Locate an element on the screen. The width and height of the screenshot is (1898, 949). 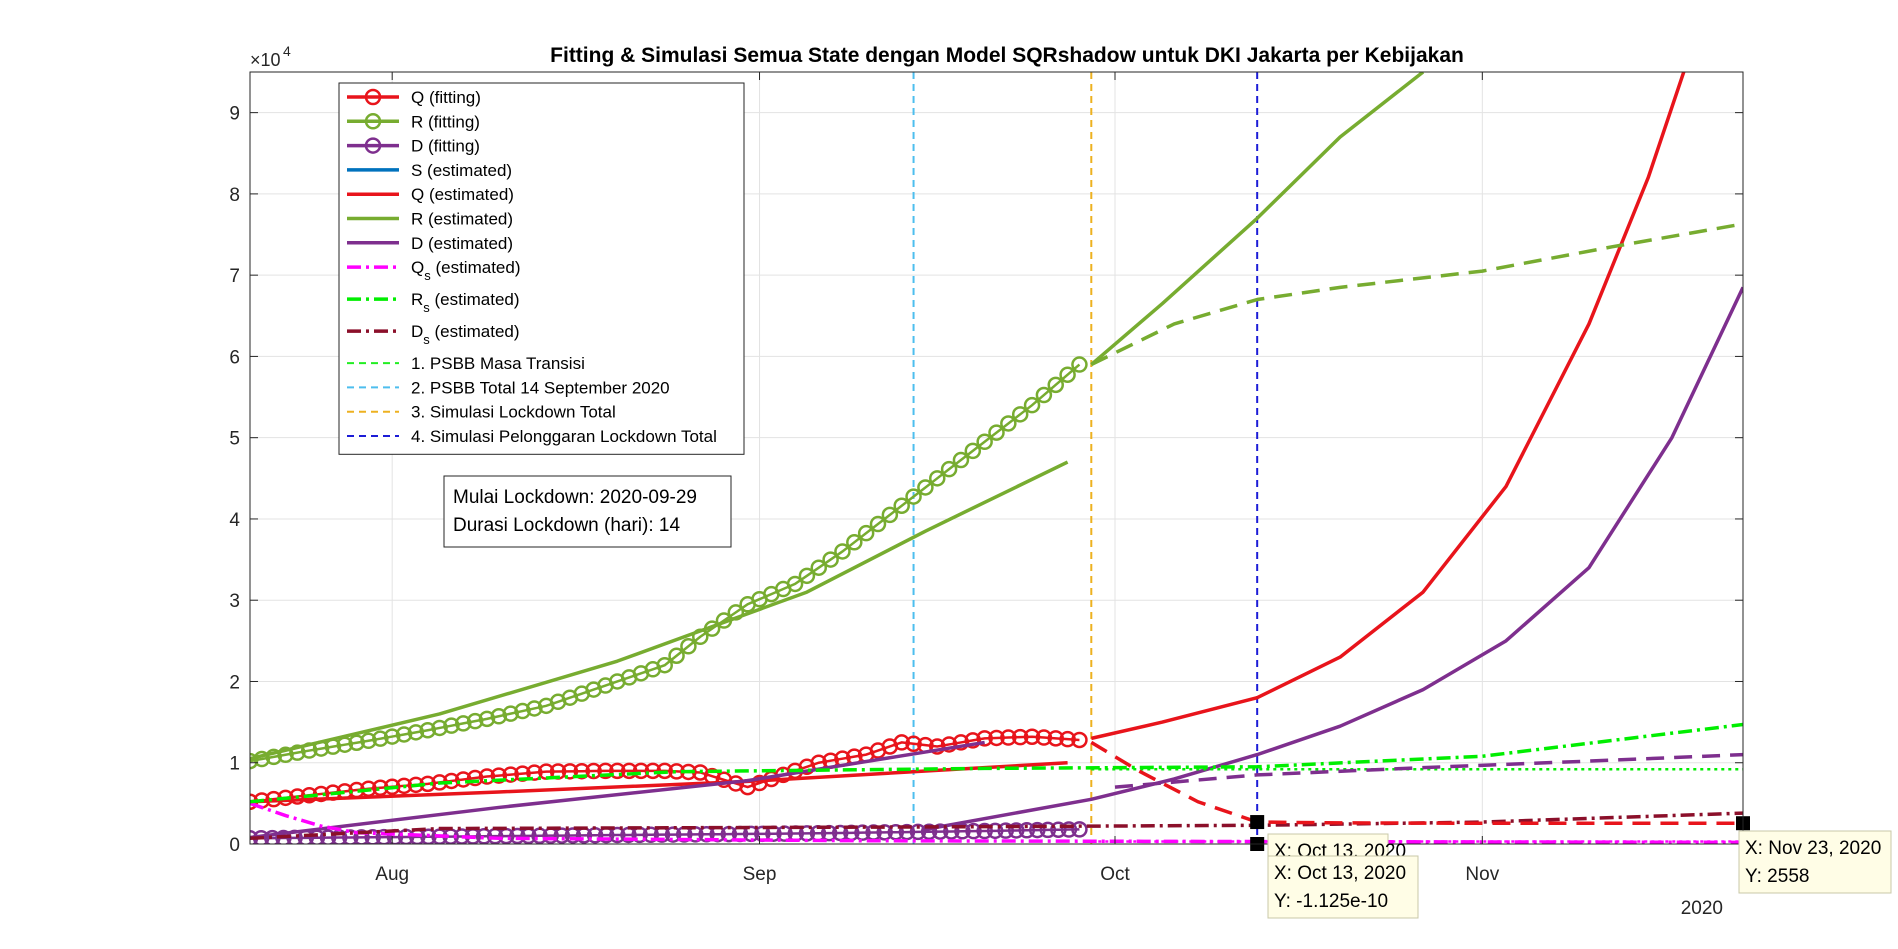
legend-entry-Q_fit: Q (fitting) is located at coordinates (414, 97).